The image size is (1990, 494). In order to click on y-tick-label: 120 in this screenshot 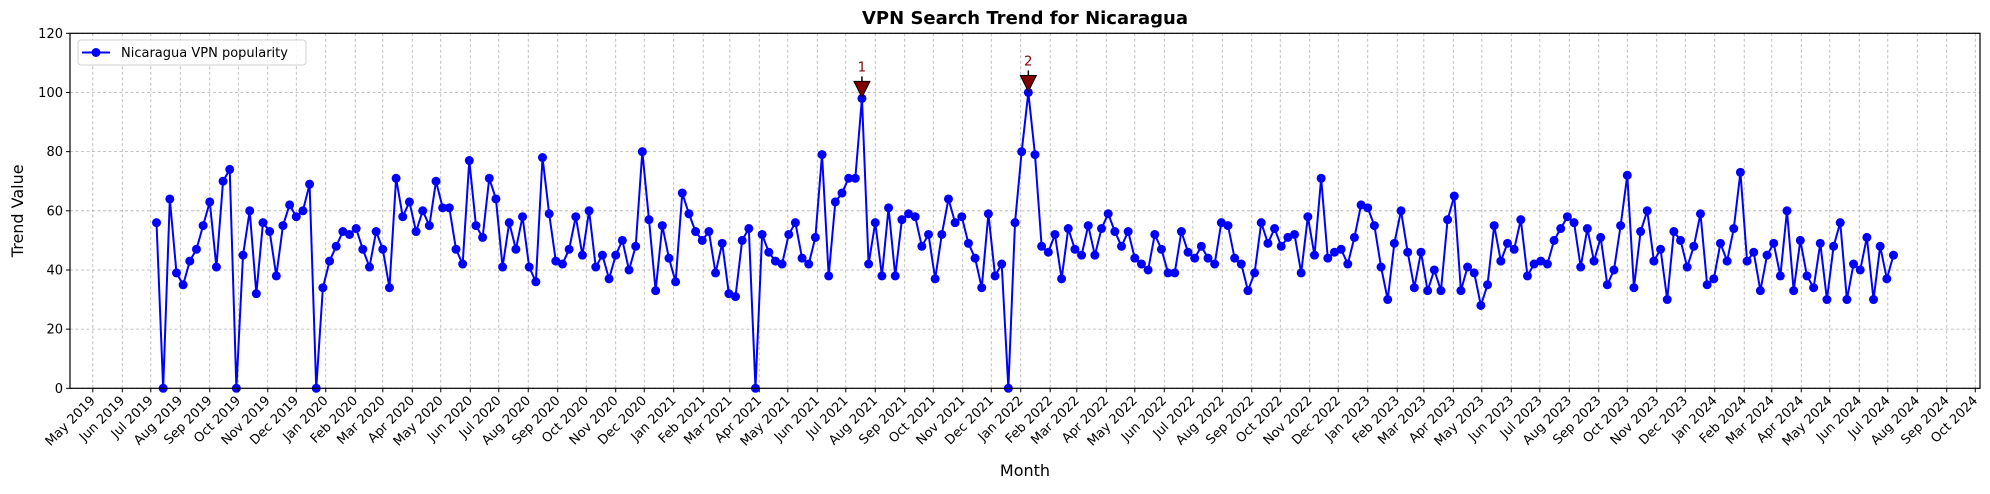, I will do `click(50, 34)`.